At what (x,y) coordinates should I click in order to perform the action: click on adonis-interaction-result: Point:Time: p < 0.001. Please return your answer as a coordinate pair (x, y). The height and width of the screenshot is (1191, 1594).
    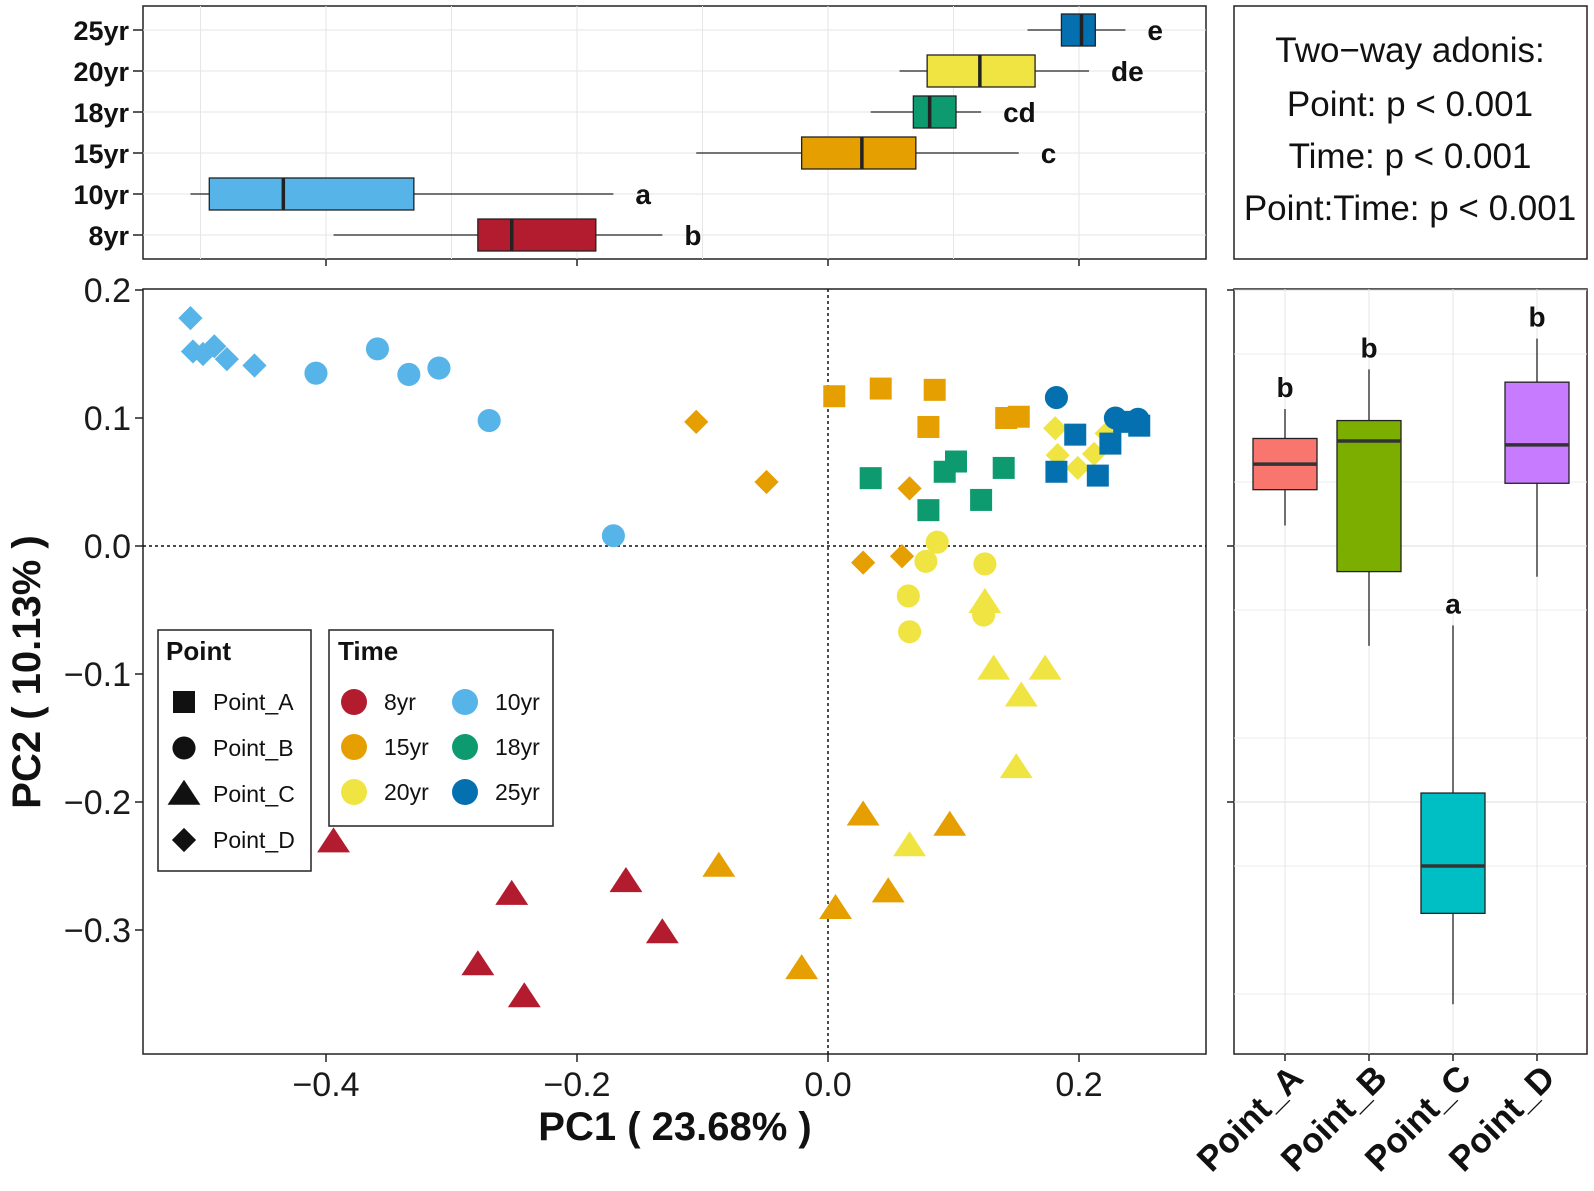
    Looking at the image, I should click on (1410, 208).